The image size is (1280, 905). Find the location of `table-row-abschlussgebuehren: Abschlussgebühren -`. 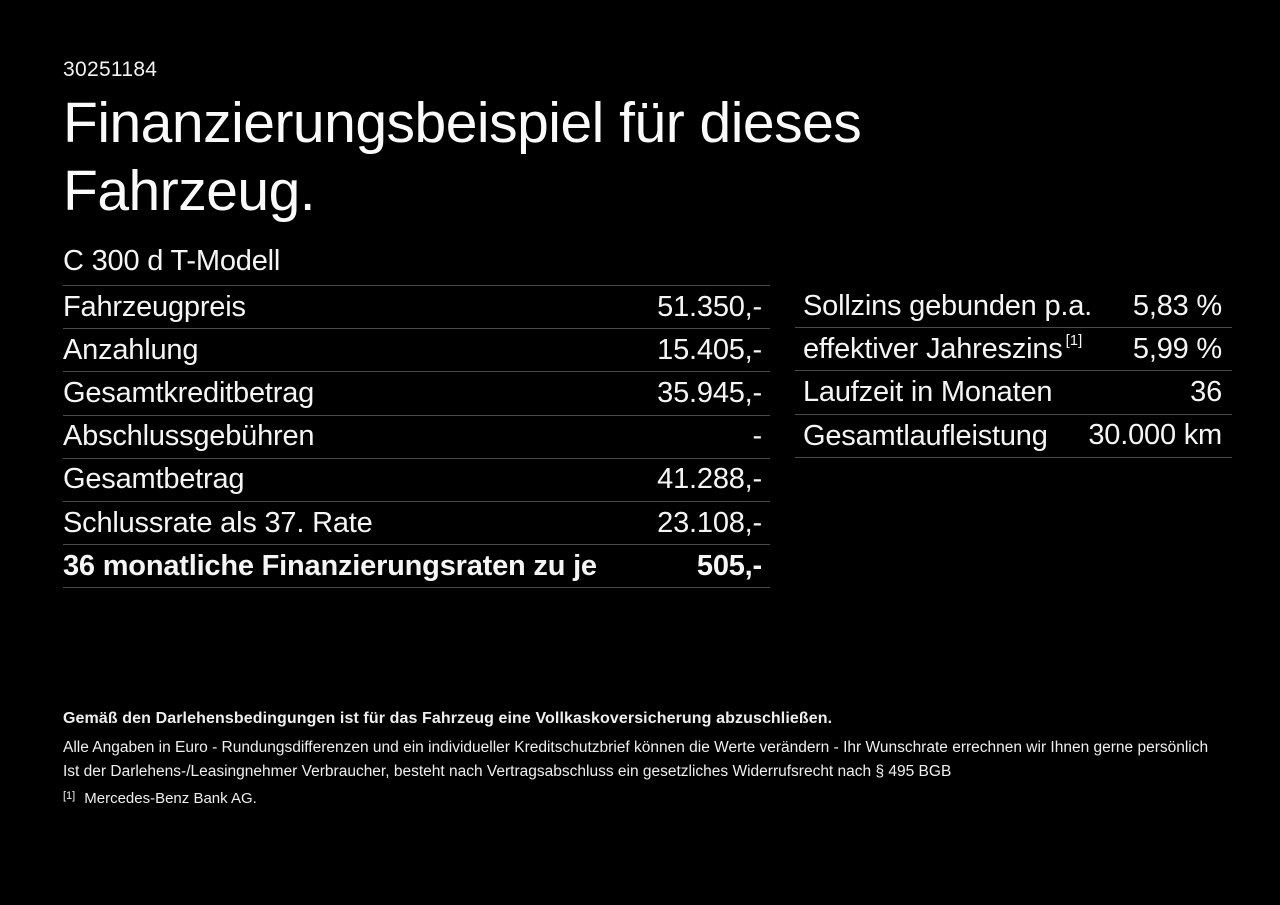

table-row-abschlussgebuehren: Abschlussgebühren - is located at coordinates (416, 437).